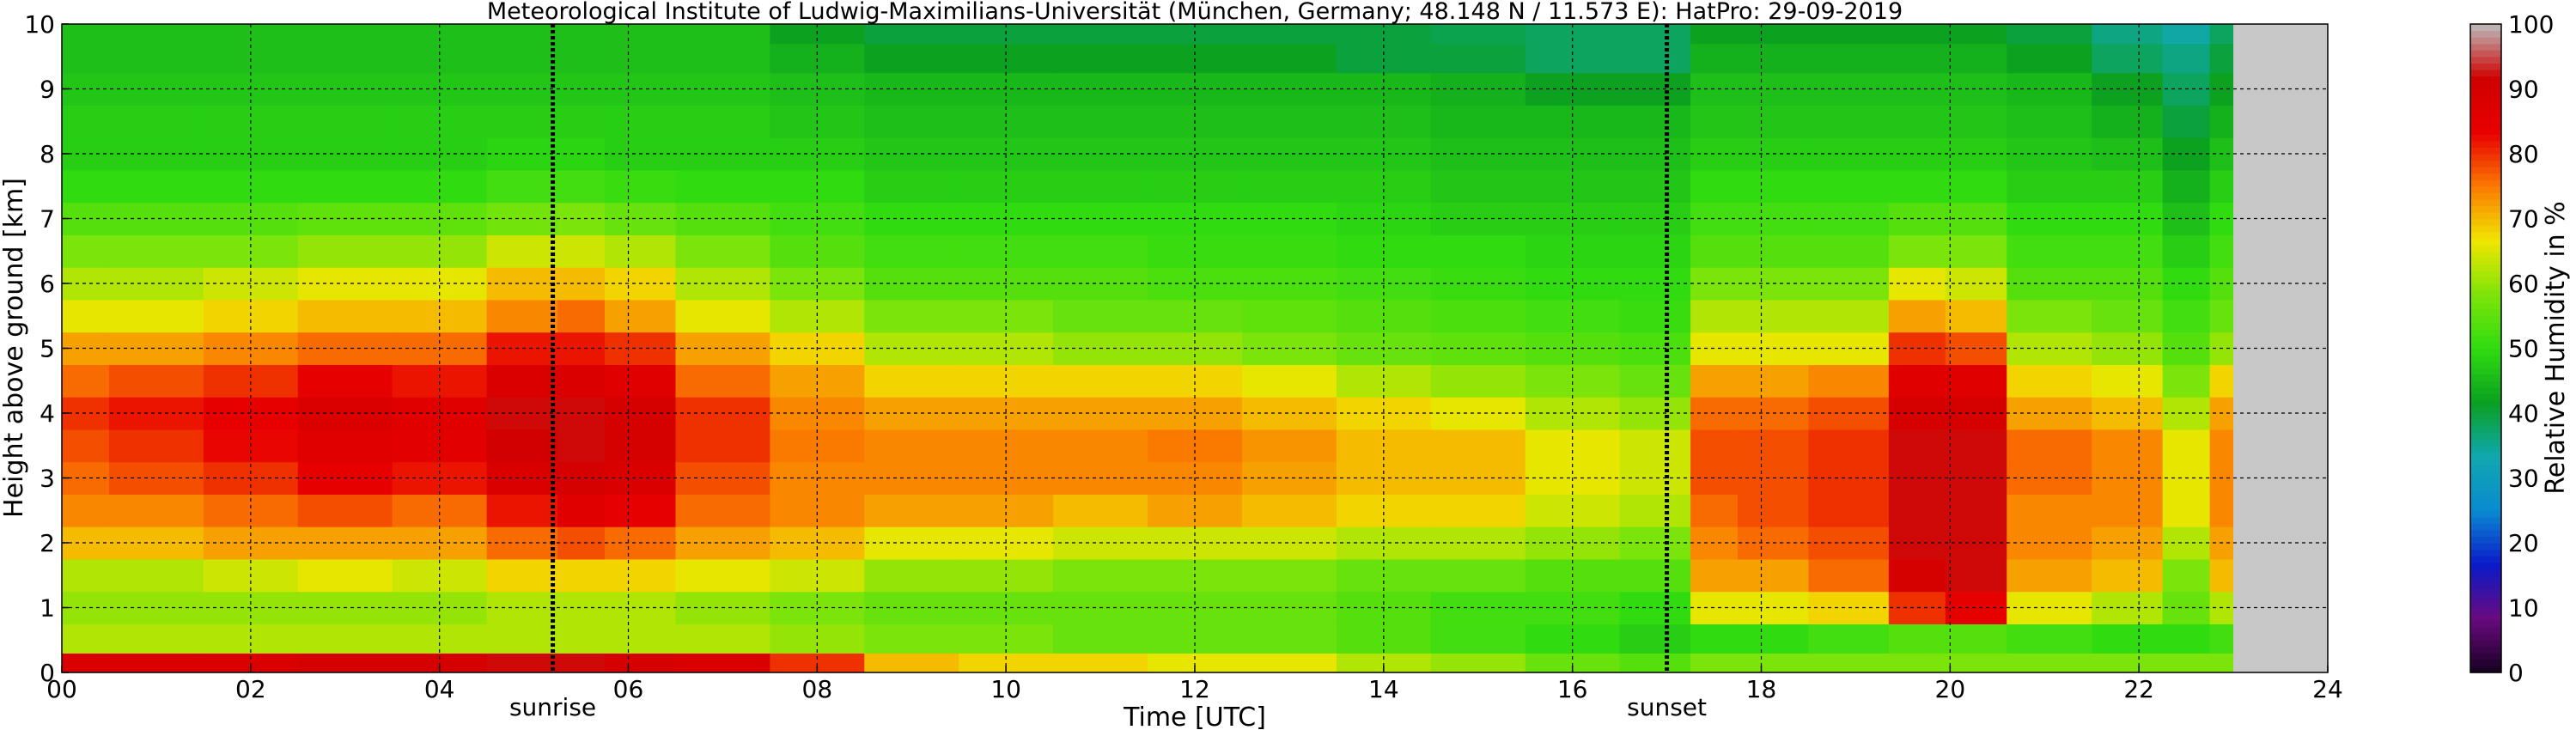 The image size is (2576, 730). What do you see at coordinates (1005, 689) in the screenshot?
I see `x-tick-label: 10` at bounding box center [1005, 689].